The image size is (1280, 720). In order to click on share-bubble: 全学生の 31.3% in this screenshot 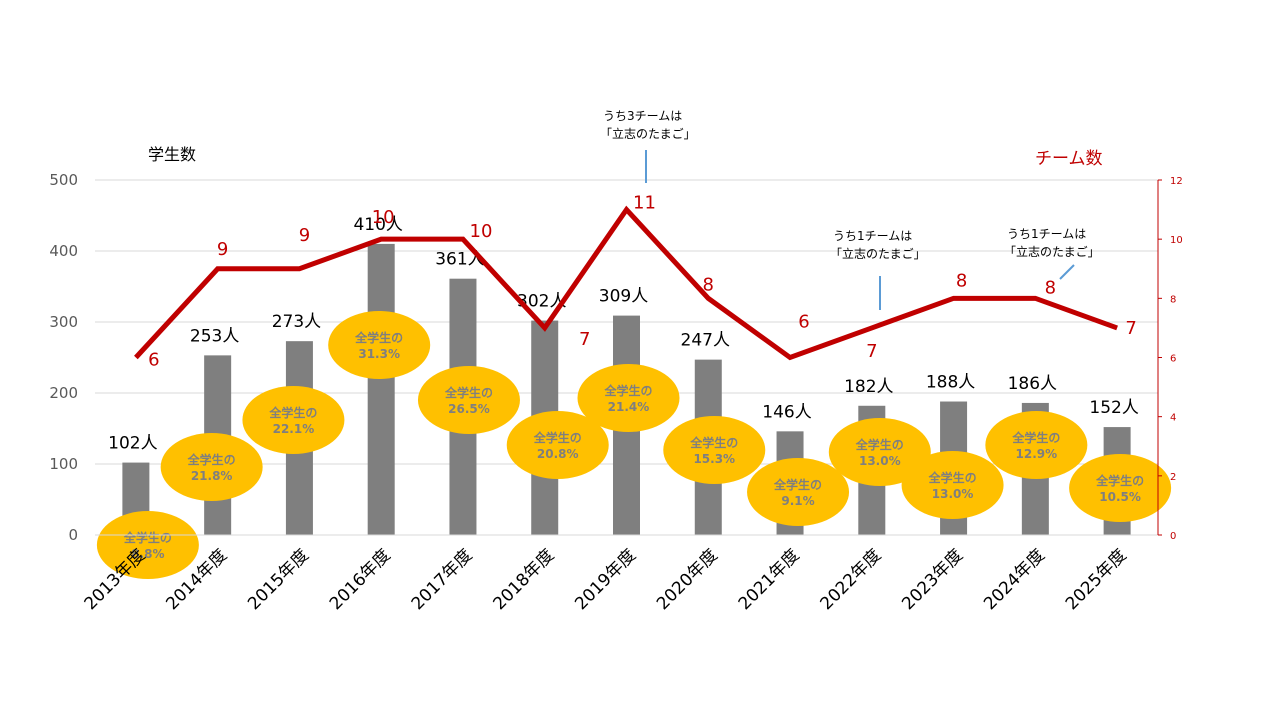, I will do `click(379, 345)`.